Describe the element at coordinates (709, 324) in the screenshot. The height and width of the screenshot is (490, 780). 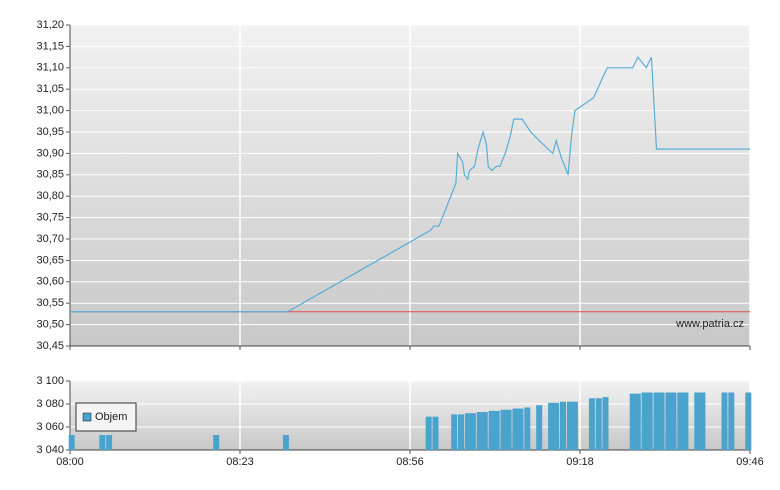
I see `watermark: www.patria.cz` at that location.